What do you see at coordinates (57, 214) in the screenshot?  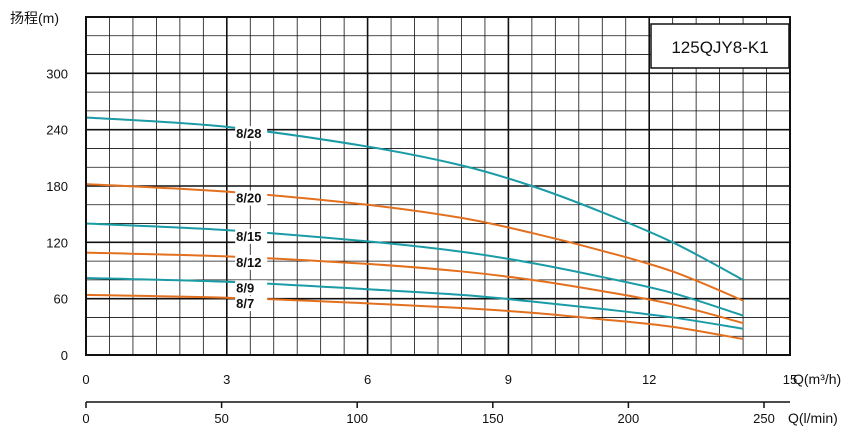 I see `y-tick-labels: 0 60 120 180 240 300` at bounding box center [57, 214].